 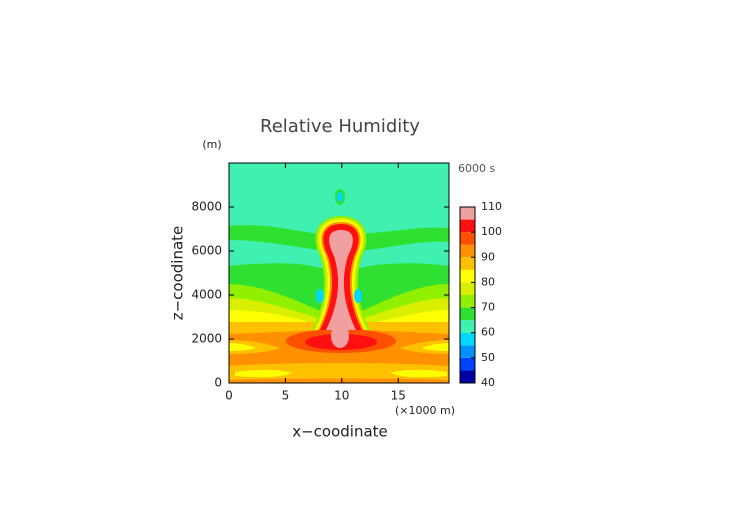 What do you see at coordinates (206, 251) in the screenshot?
I see `y-tick-label: 6000` at bounding box center [206, 251].